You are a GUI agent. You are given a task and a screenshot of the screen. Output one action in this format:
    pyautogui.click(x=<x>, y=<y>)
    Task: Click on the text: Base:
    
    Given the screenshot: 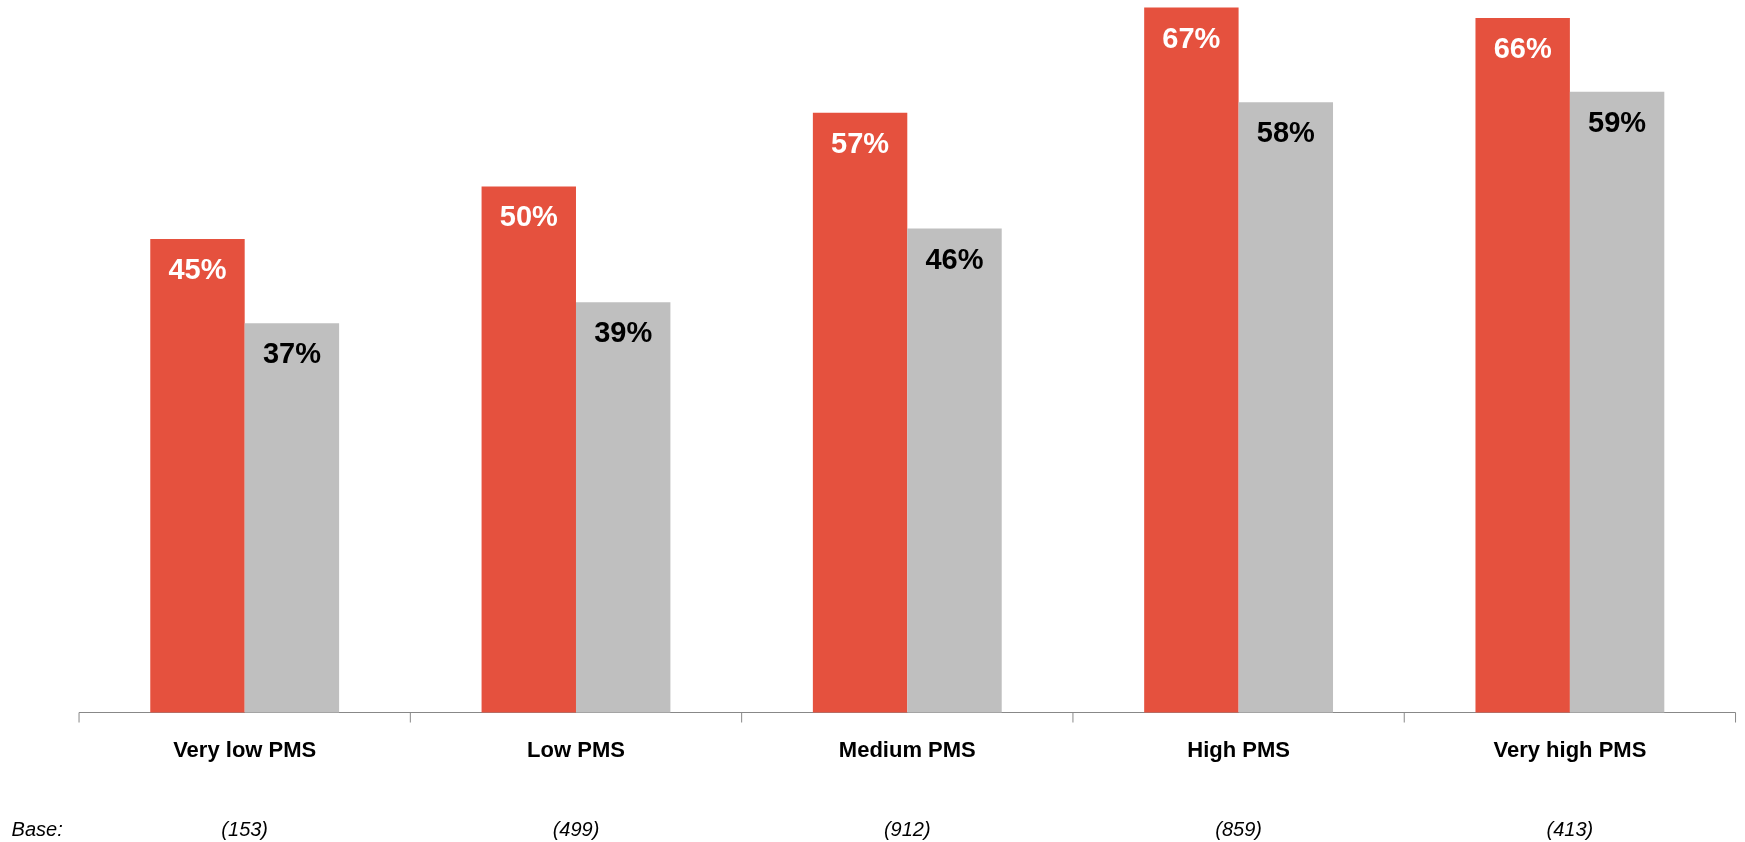 What is the action you would take?
    pyautogui.click(x=37, y=828)
    